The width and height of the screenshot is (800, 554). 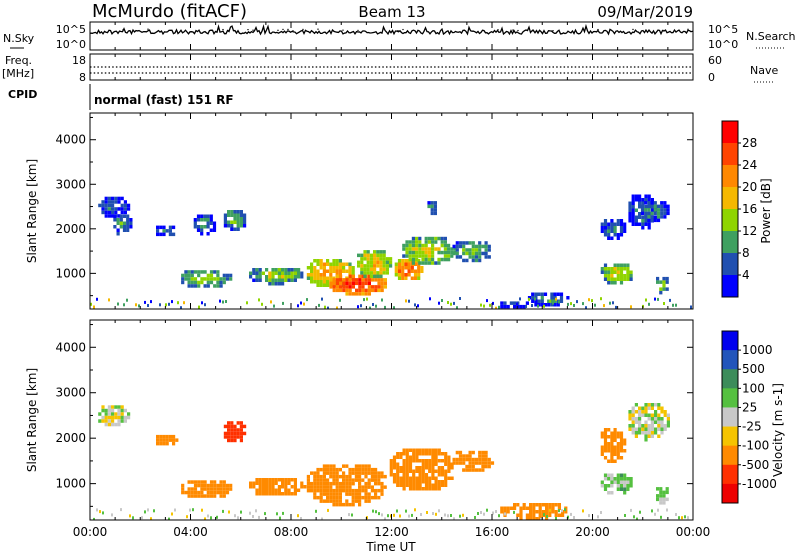 What do you see at coordinates (730, 360) in the screenshot?
I see `colorbar-swatch` at bounding box center [730, 360].